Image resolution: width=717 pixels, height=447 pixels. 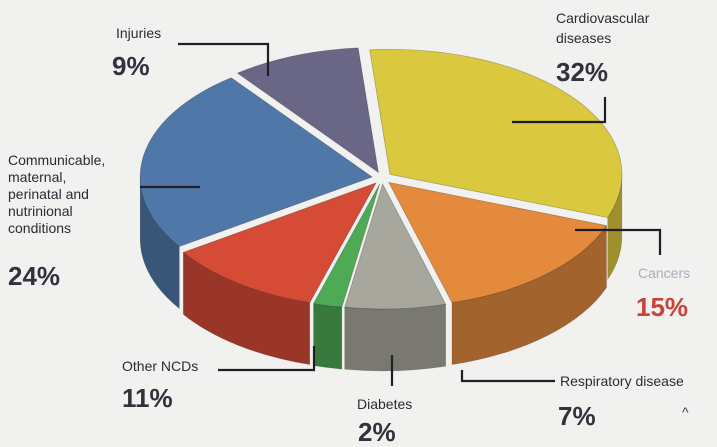 What do you see at coordinates (582, 72) in the screenshot?
I see `pct-cardiovascular: 32%` at bounding box center [582, 72].